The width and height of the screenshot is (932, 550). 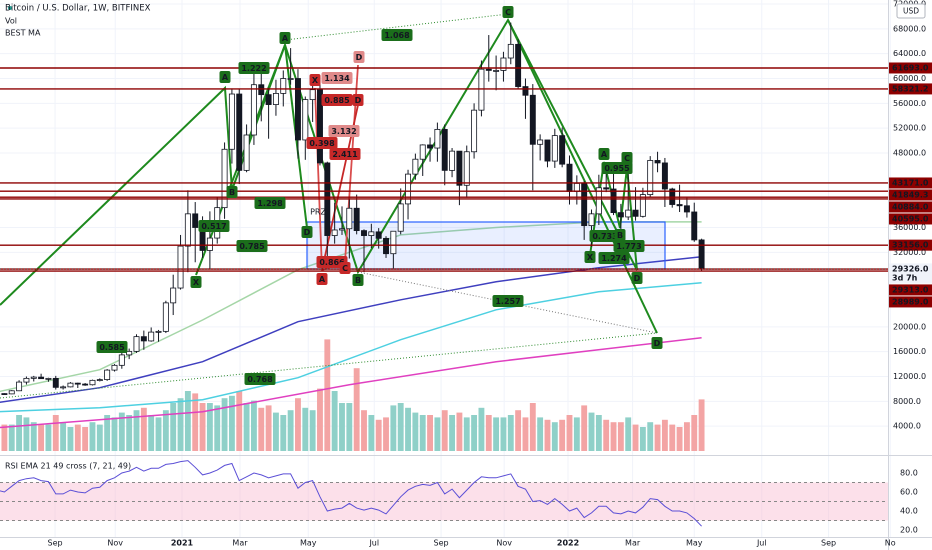 What do you see at coordinates (329, 365) in the screenshot?
I see `dotted-line` at bounding box center [329, 365].